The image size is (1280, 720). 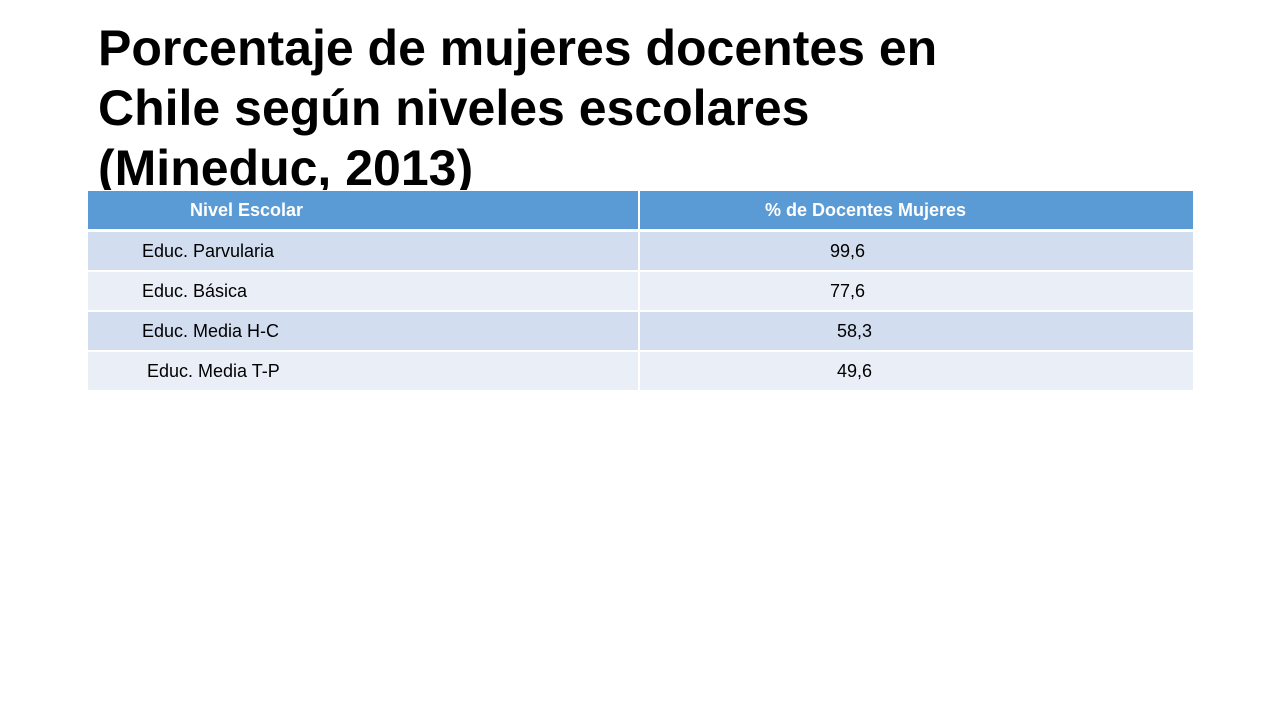 What do you see at coordinates (286, 165) in the screenshot?
I see `slide-title-line-3: (Mineduc, 2013)` at bounding box center [286, 165].